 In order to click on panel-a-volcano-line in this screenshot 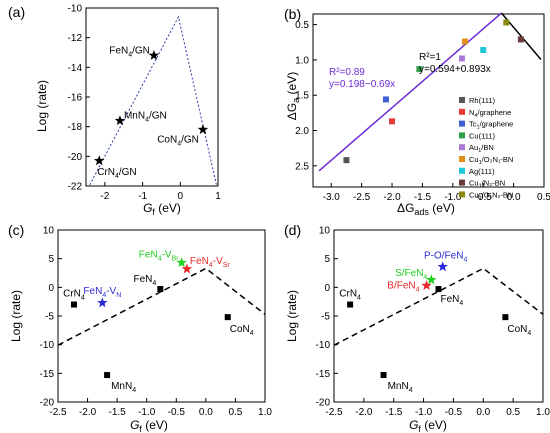, I will do `click(153, 100)`.